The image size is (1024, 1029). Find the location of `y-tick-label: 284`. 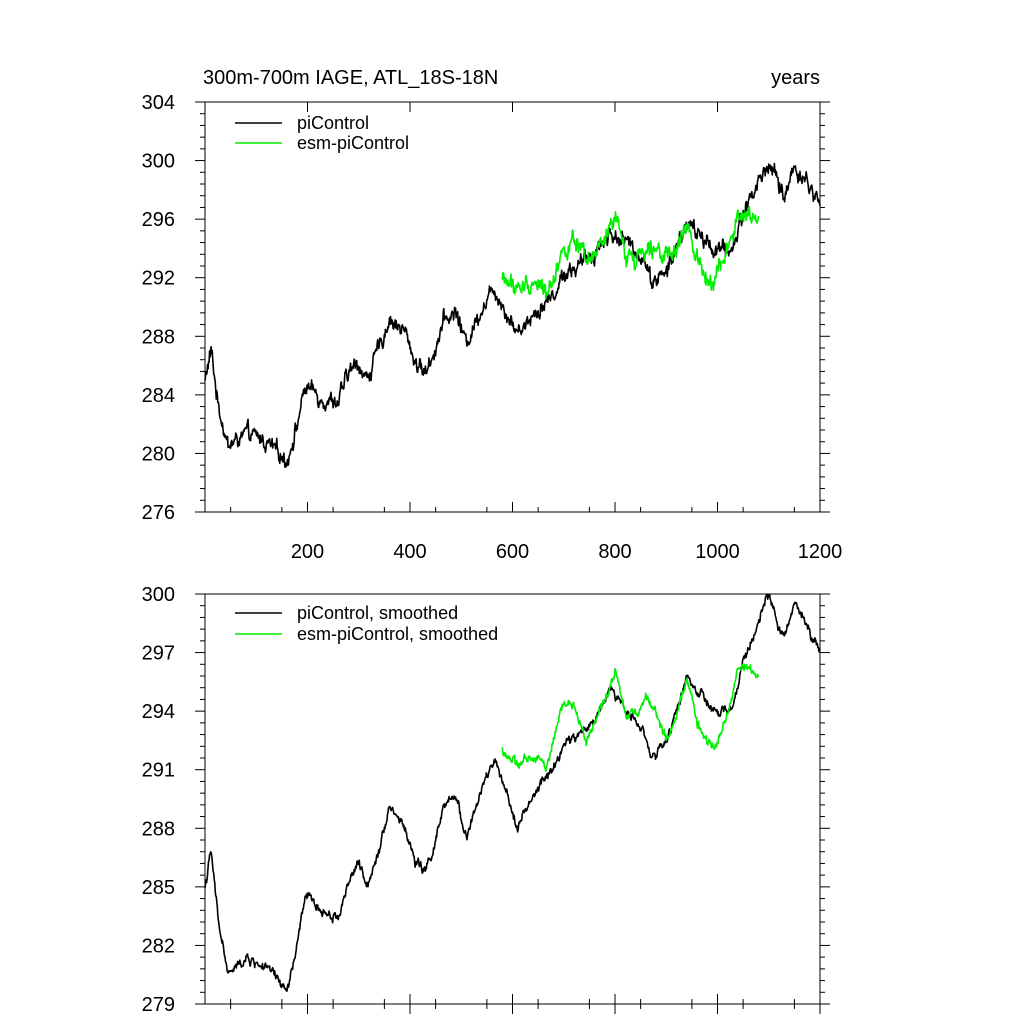

y-tick-label: 284 is located at coordinates (158, 396).